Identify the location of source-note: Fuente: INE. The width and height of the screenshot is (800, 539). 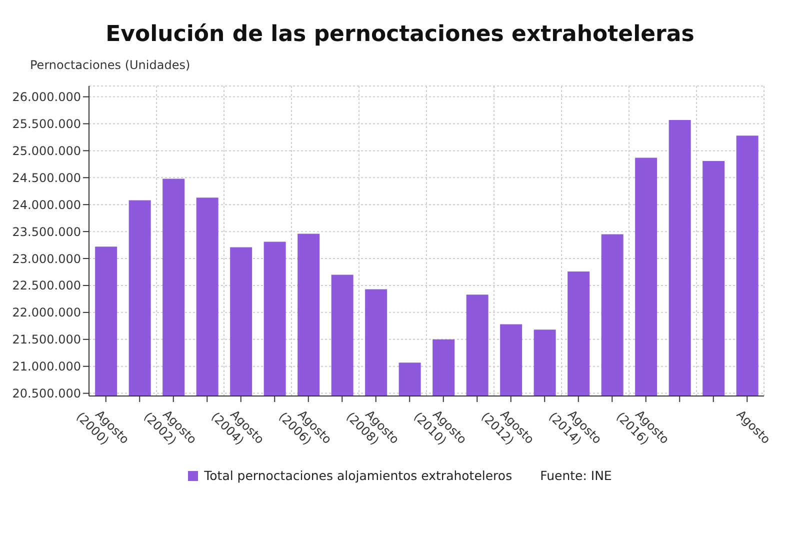
(576, 475).